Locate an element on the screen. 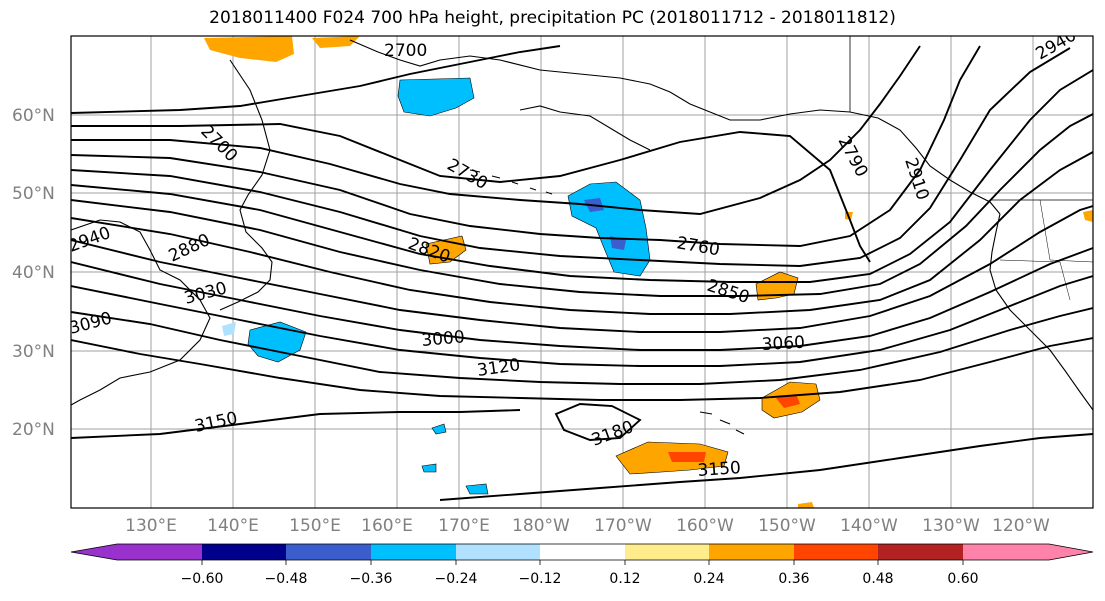 The height and width of the screenshot is (601, 1105). lon-label: 120°W is located at coordinates (1021, 526).